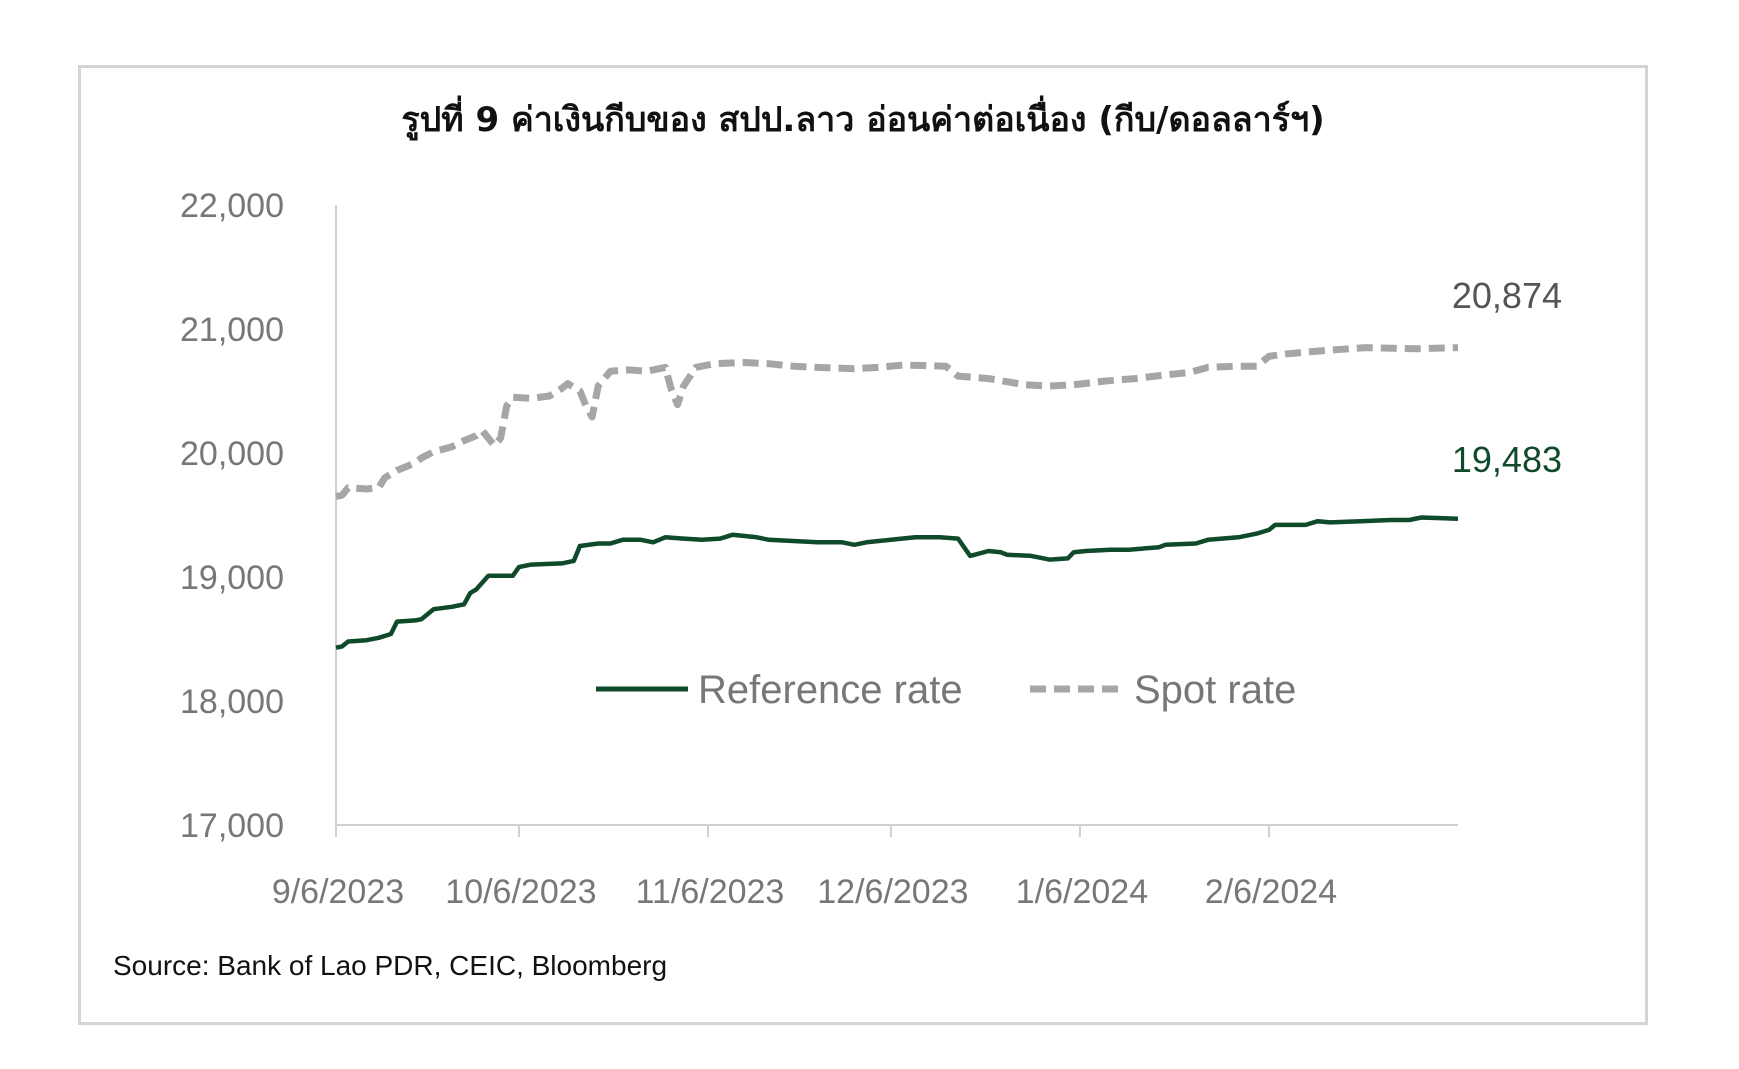  Describe the element at coordinates (258, 516) in the screenshot. I see `y-axis: 22,000 21,000 20,000 19,000 18,000 17,000` at that location.